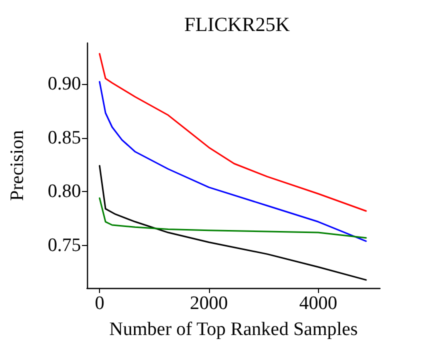 This screenshot has width=423, height=363. I want to click on x-tick-label: 0, so click(99, 303).